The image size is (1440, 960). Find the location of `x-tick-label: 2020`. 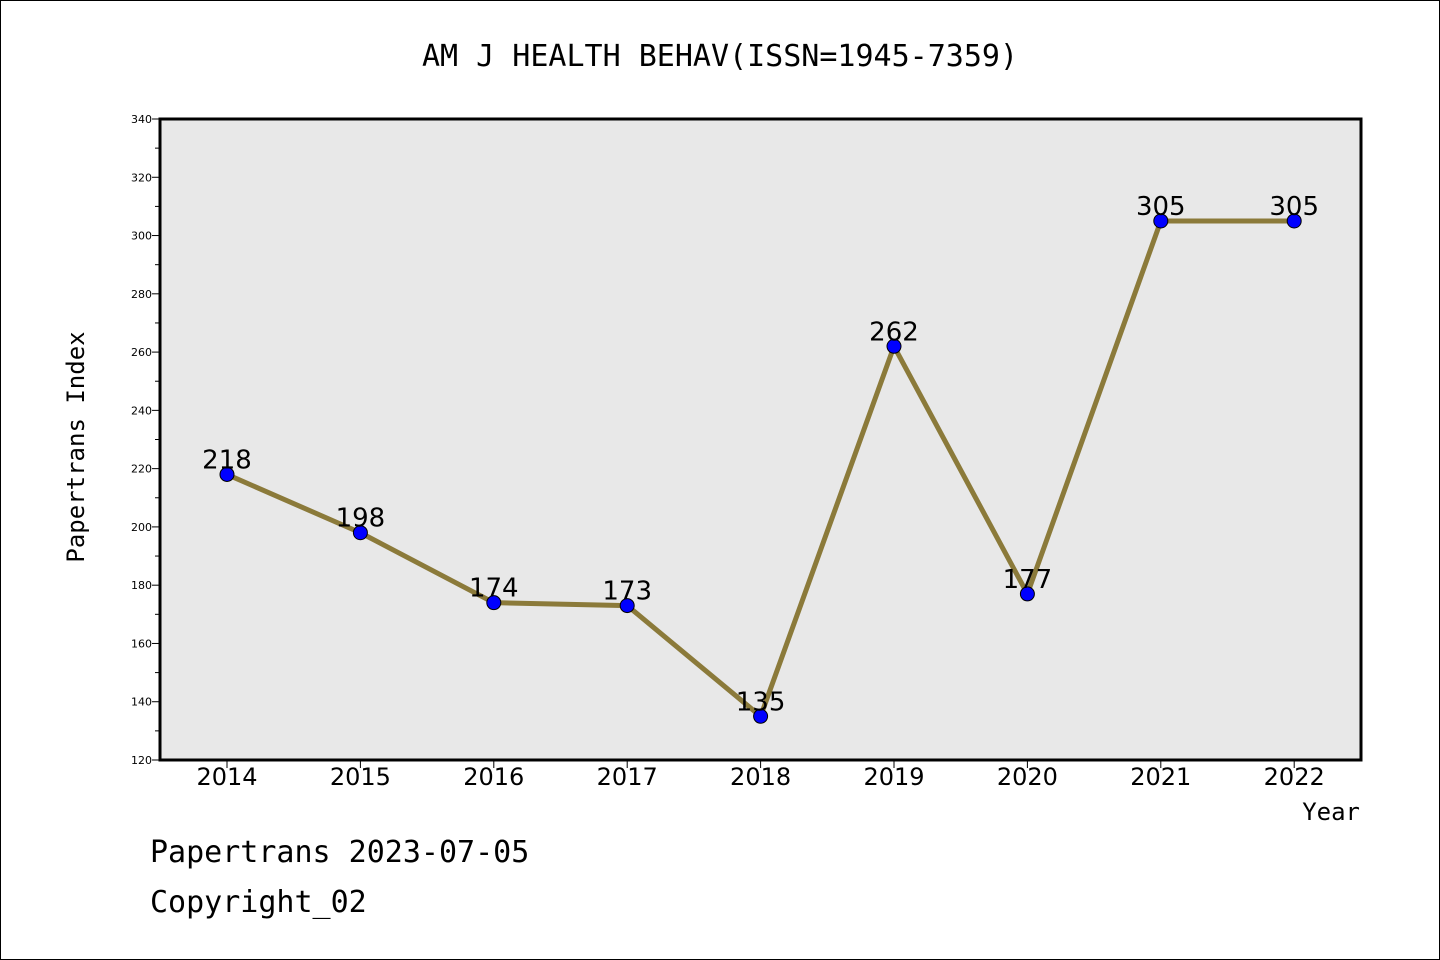

x-tick-label: 2020 is located at coordinates (1027, 777).